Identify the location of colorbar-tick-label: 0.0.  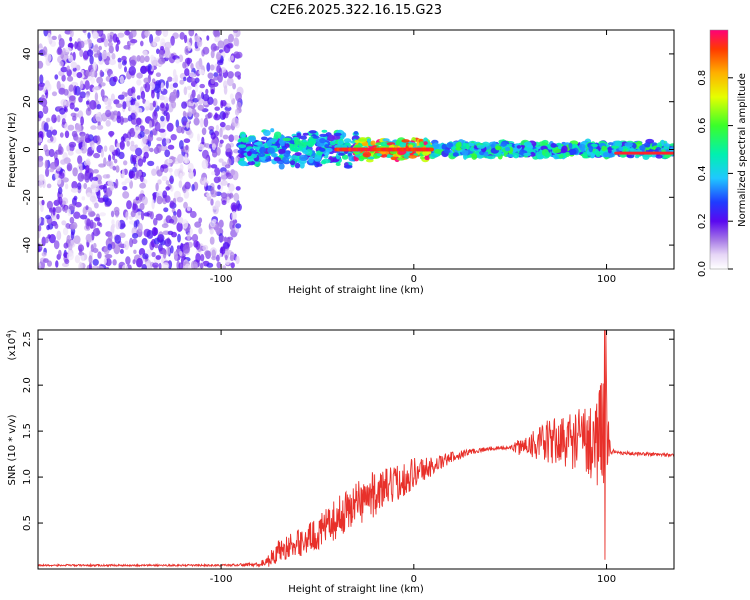
(702, 269).